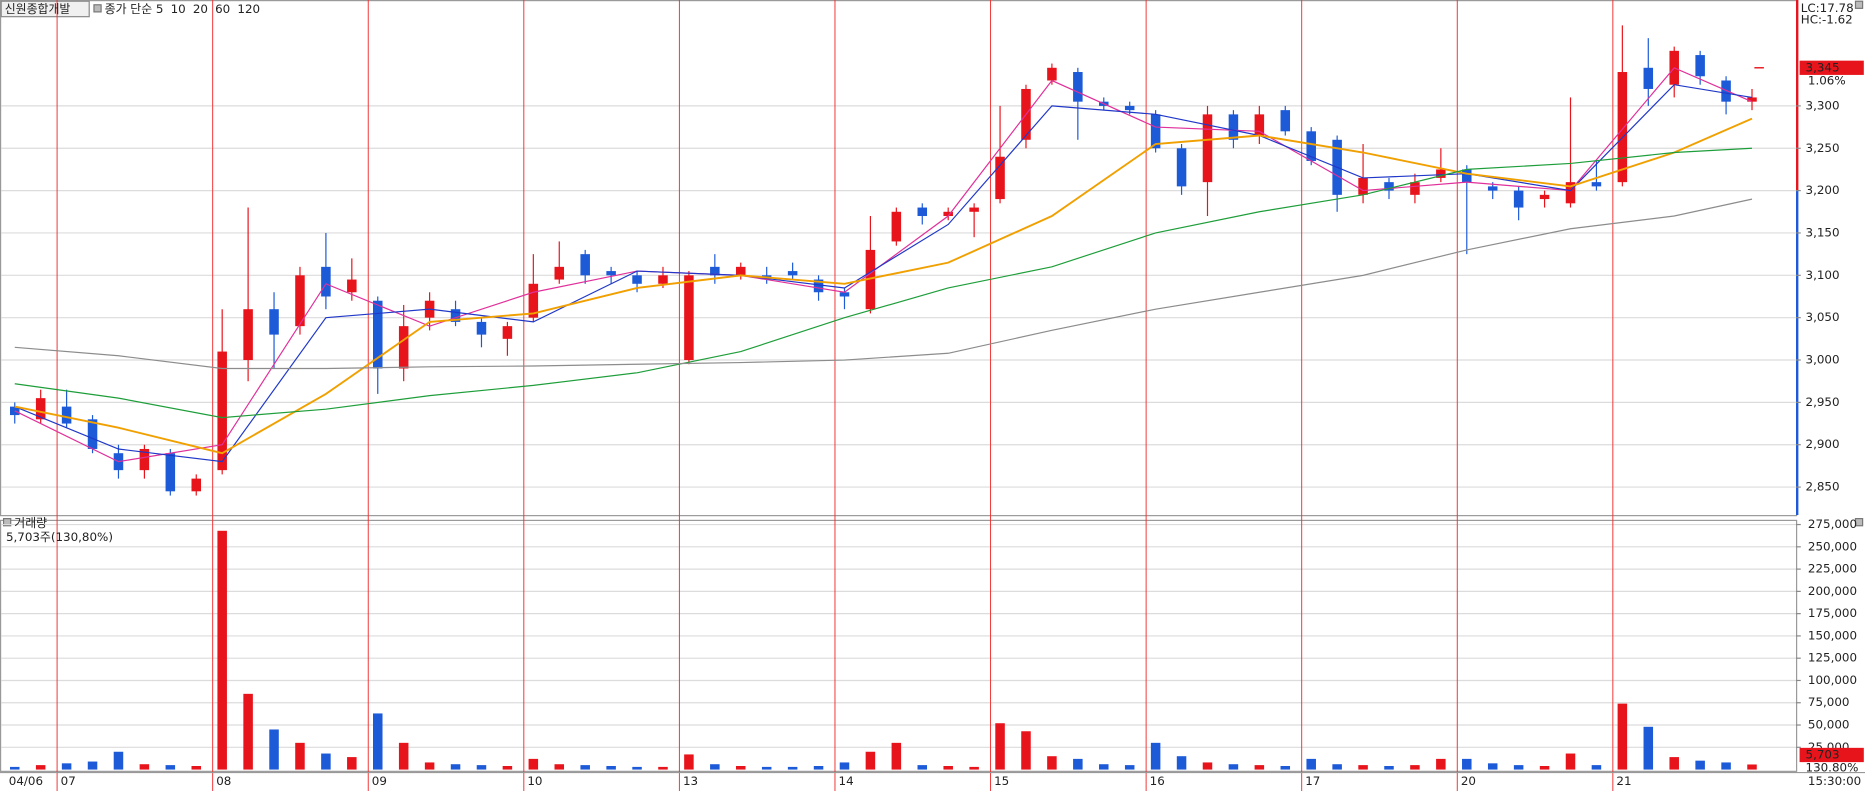 Image resolution: width=1865 pixels, height=791 pixels. Describe the element at coordinates (1831, 755) in the screenshot. I see `volume-marker-box` at that location.